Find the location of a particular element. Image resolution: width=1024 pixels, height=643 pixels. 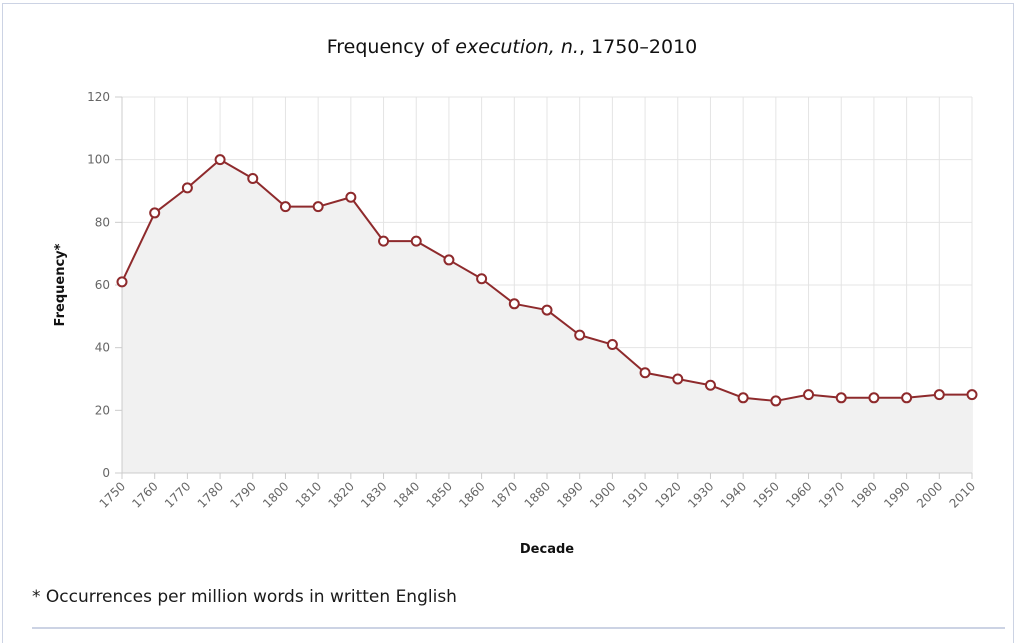

x-tick-label: 1940 is located at coordinates (733, 494).